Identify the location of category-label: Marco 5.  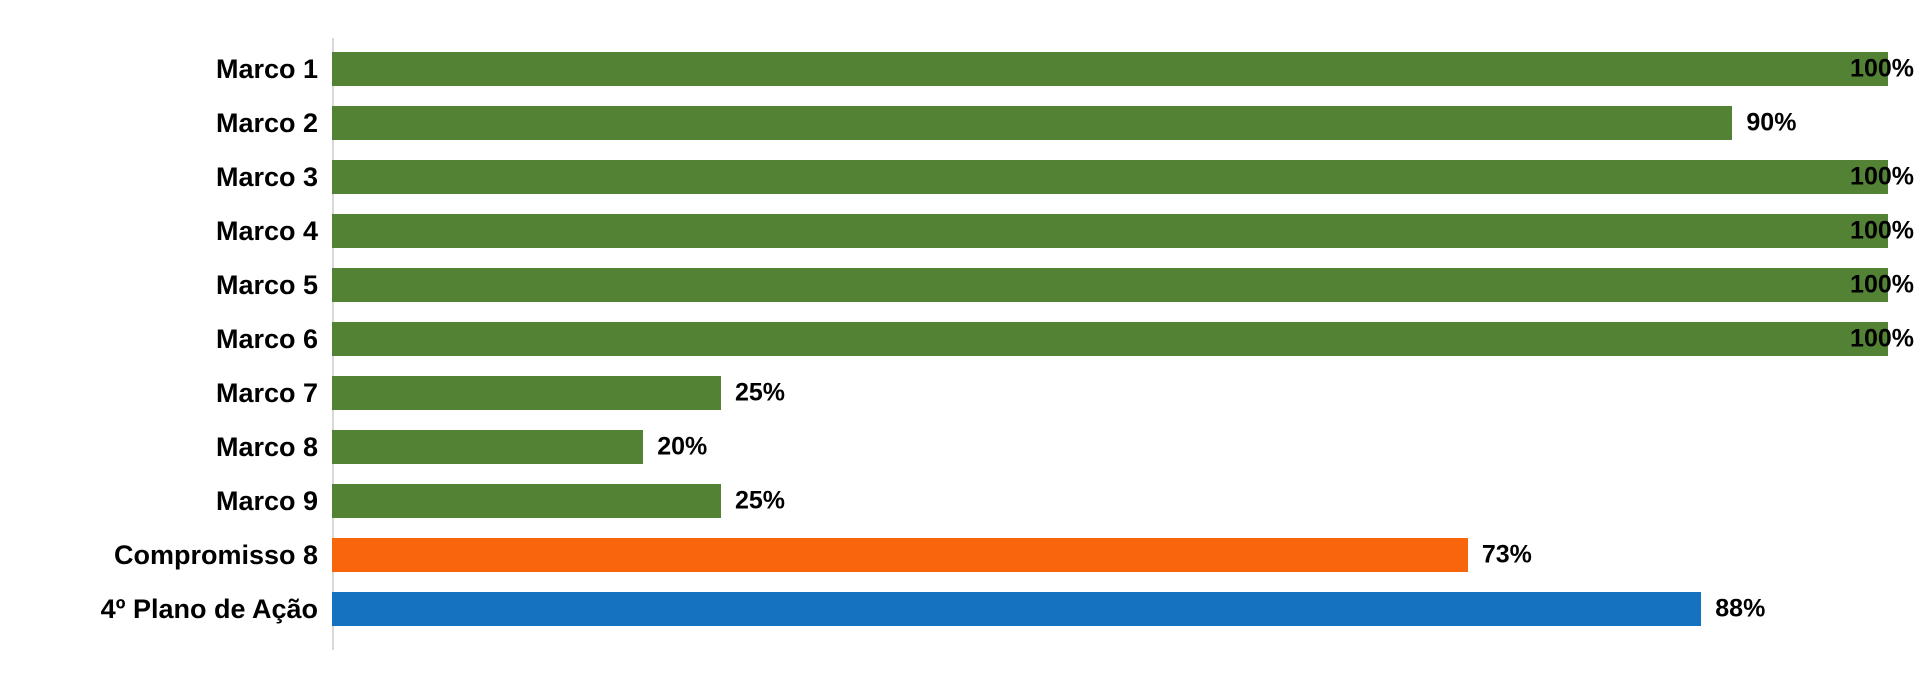
(266, 284).